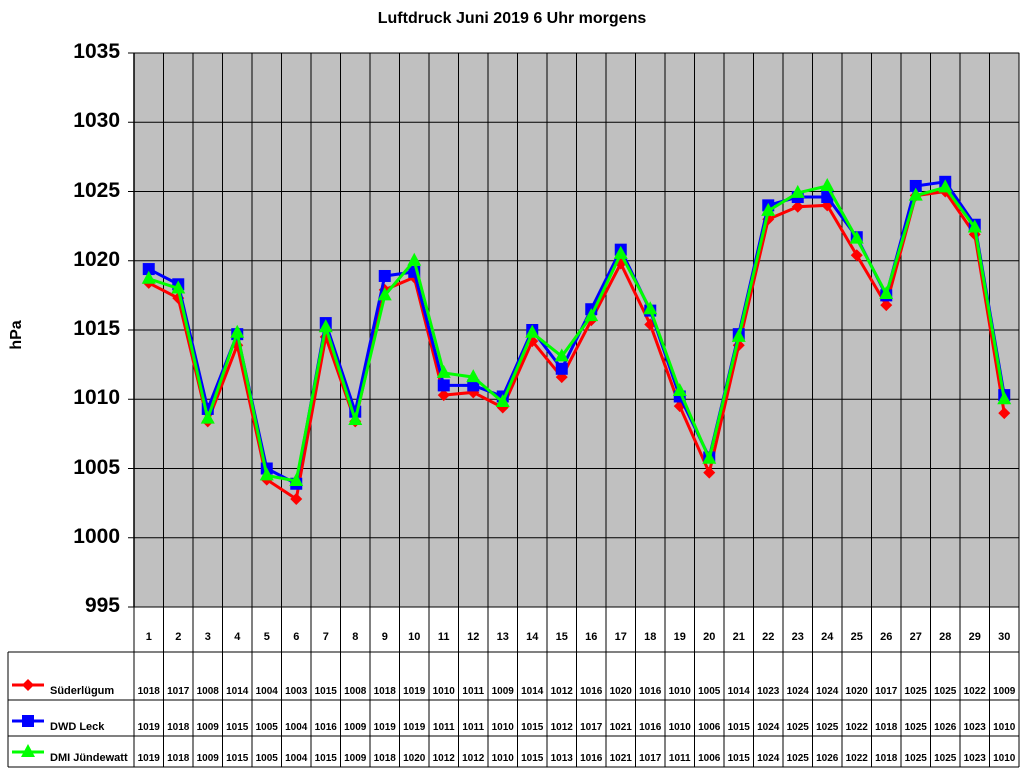 The height and width of the screenshot is (768, 1024). Describe the element at coordinates (355, 691) in the screenshot. I see `table-cell-value: 1008` at that location.